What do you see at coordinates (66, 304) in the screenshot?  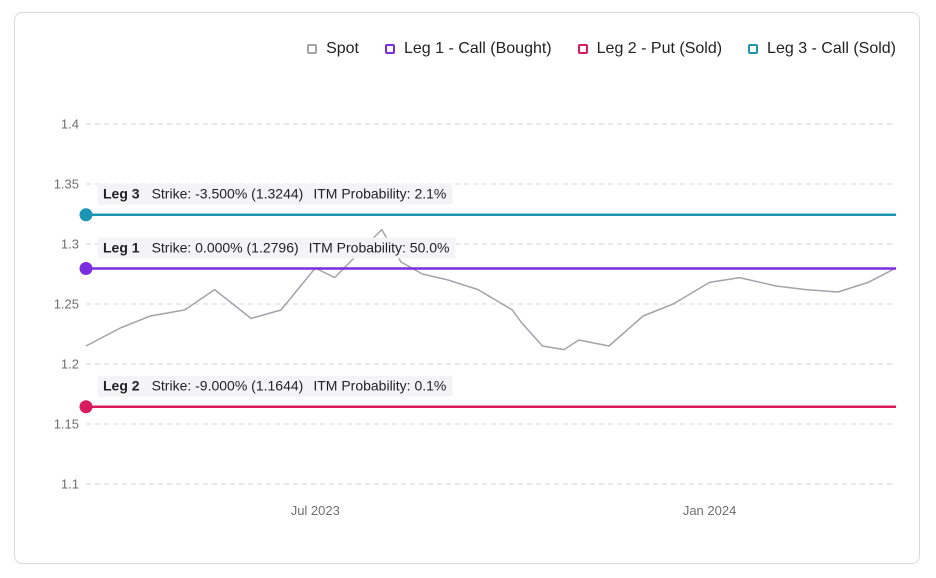 I see `y-tick-label-3: 1.25` at bounding box center [66, 304].